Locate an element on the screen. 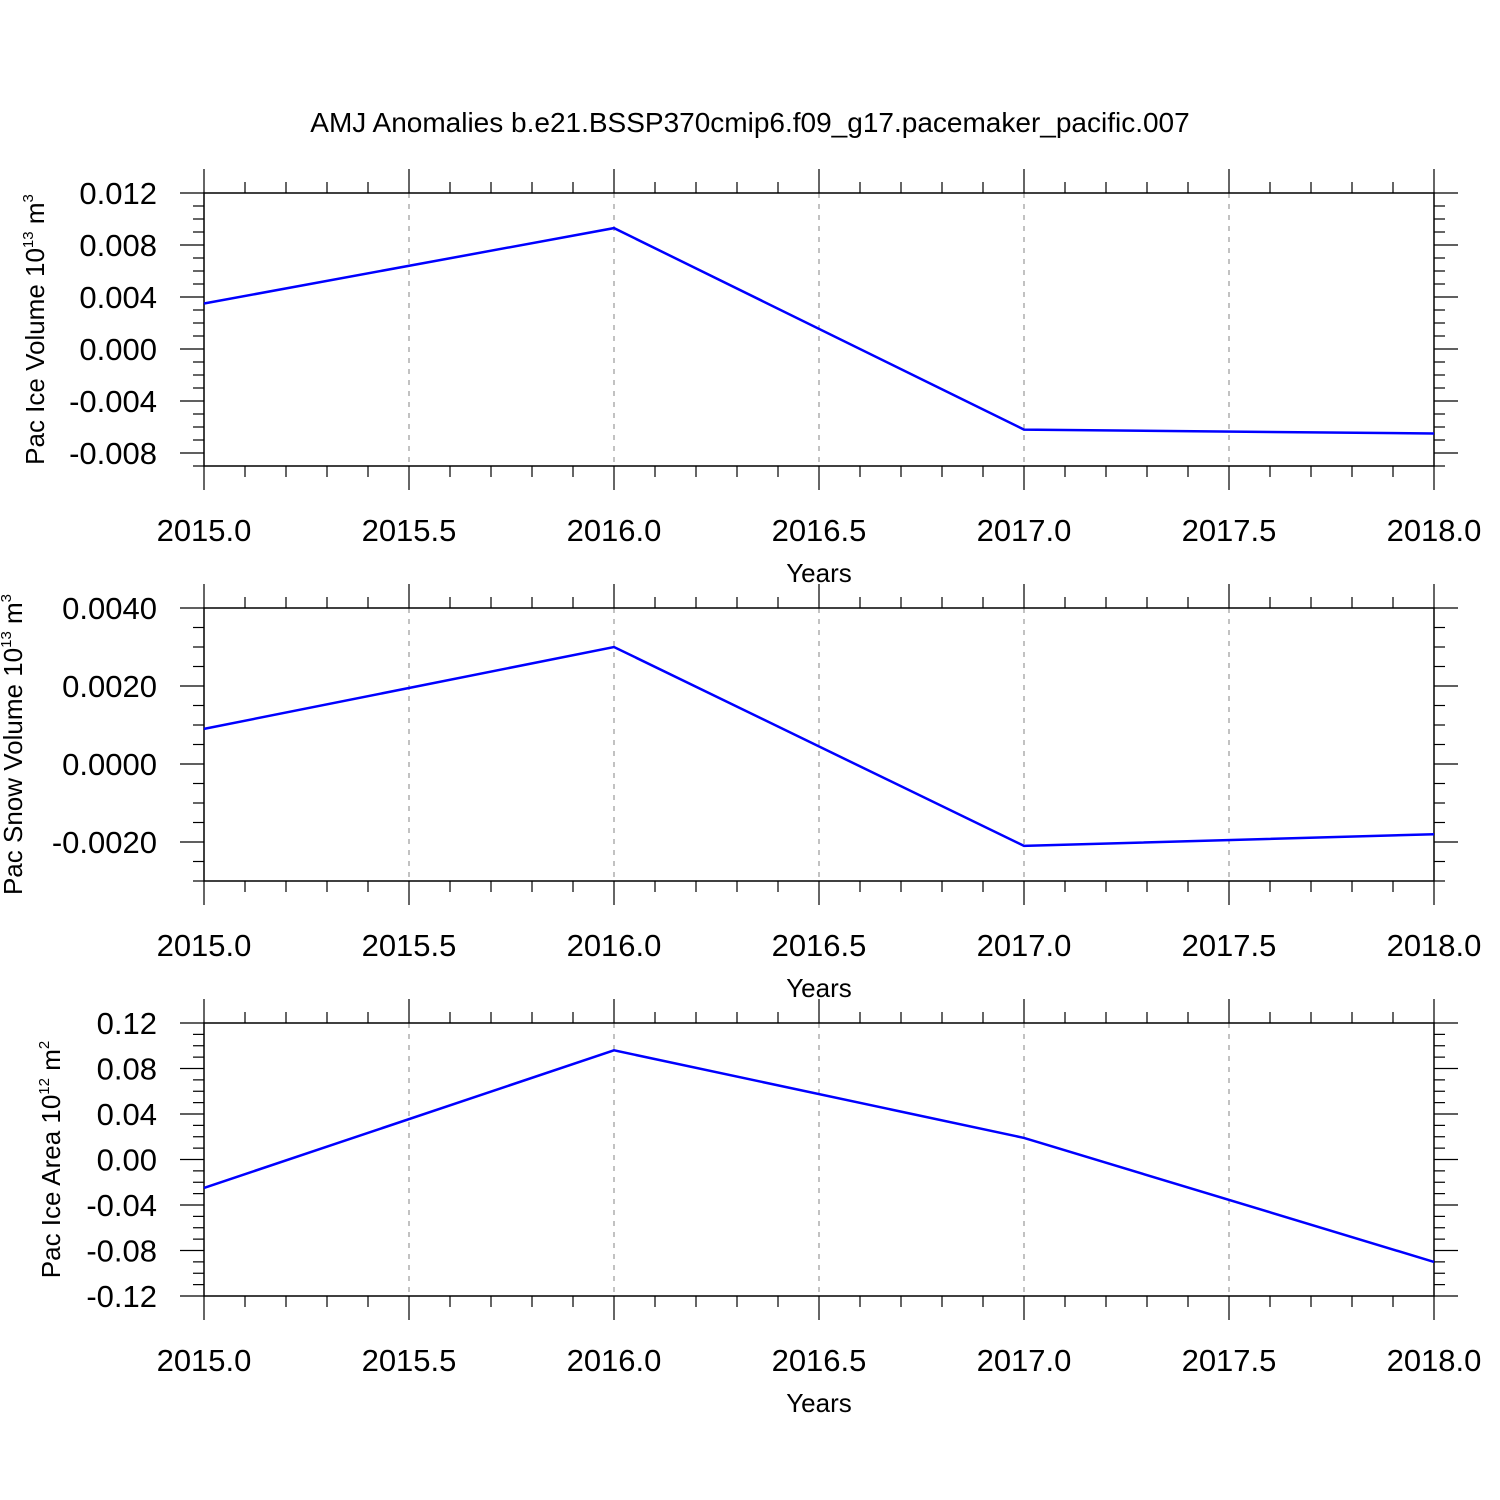 This screenshot has height=1500, width=1500. y-tick-label: 0.000 is located at coordinates (118, 349).